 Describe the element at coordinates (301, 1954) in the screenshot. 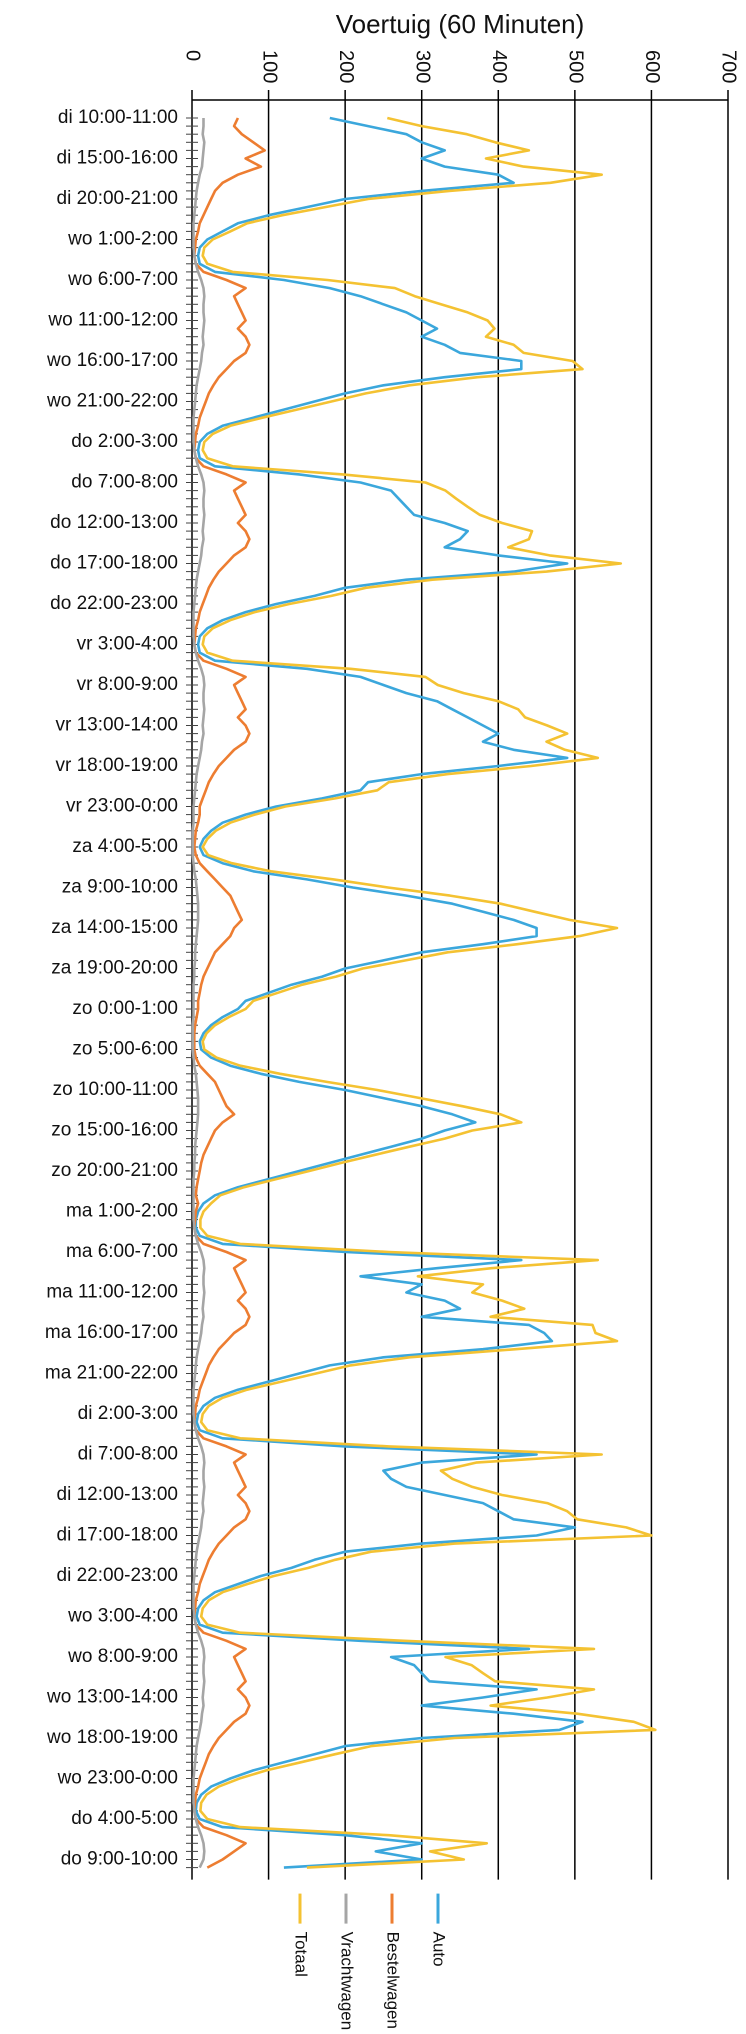

I see `legend-label: Totaal` at that location.